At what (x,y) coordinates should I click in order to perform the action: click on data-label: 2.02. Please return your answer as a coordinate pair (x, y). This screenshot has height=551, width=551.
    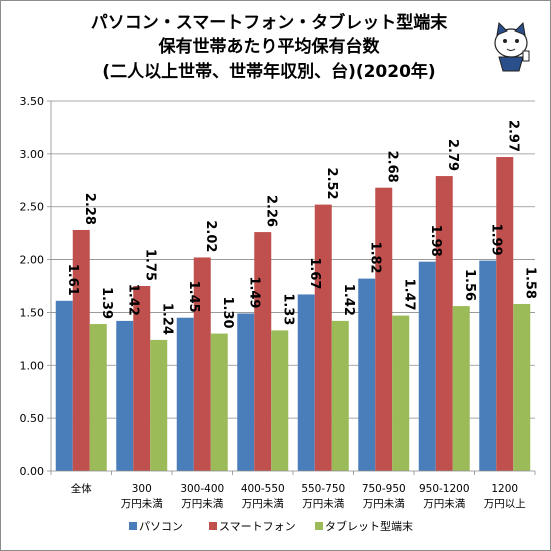
    Looking at the image, I should click on (210, 236).